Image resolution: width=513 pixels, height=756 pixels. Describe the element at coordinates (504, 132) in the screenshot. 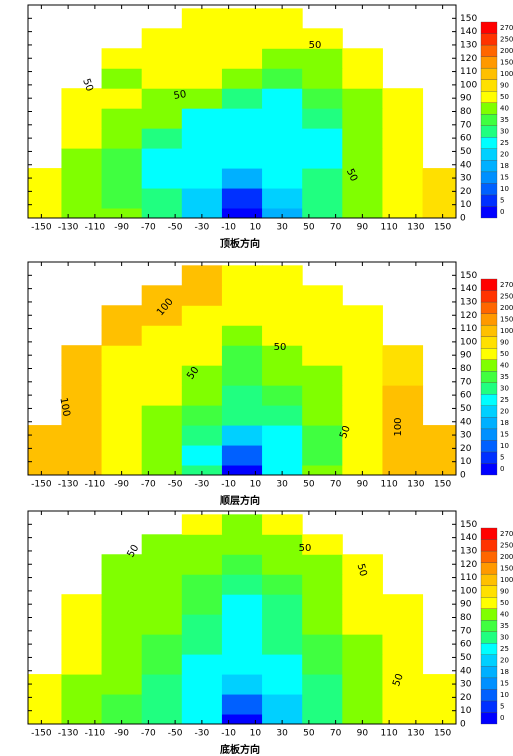

I see `colorbar-label: 30` at that location.